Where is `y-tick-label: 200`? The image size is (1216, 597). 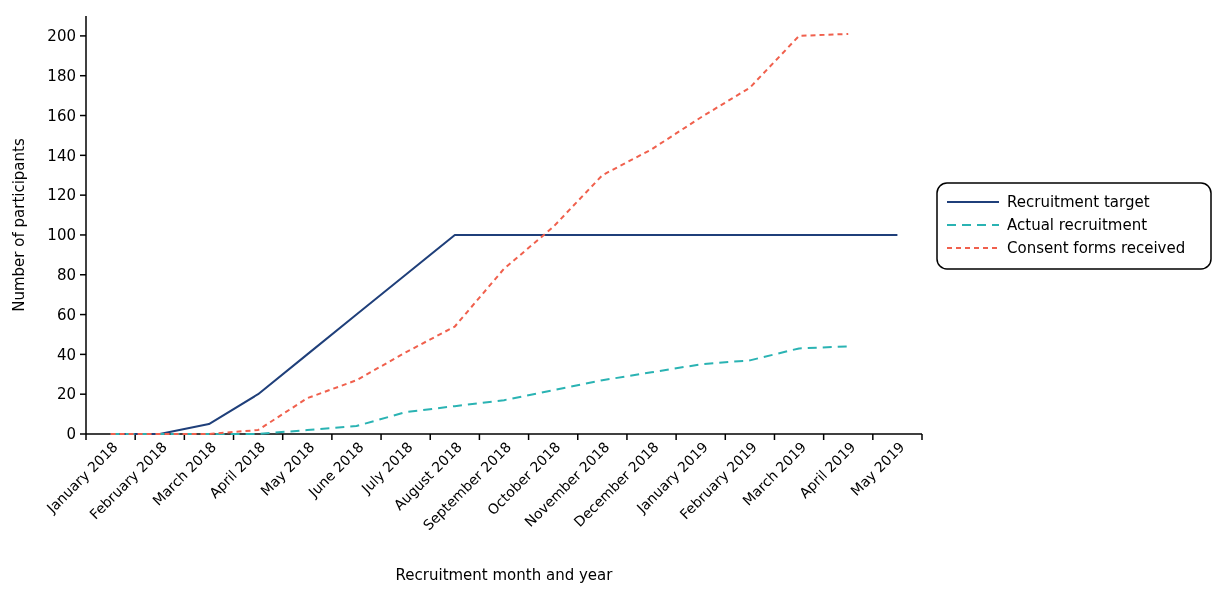
y-tick-label: 200 is located at coordinates (61, 36).